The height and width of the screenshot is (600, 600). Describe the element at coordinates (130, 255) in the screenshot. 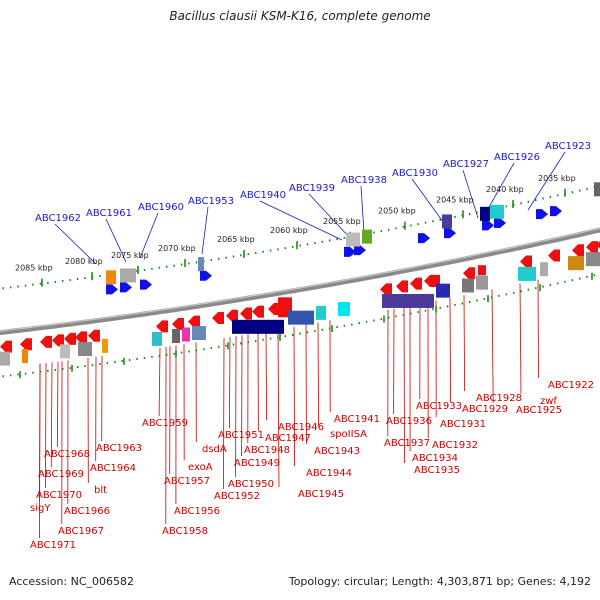

I see `scale-label: 2075 kbp` at that location.